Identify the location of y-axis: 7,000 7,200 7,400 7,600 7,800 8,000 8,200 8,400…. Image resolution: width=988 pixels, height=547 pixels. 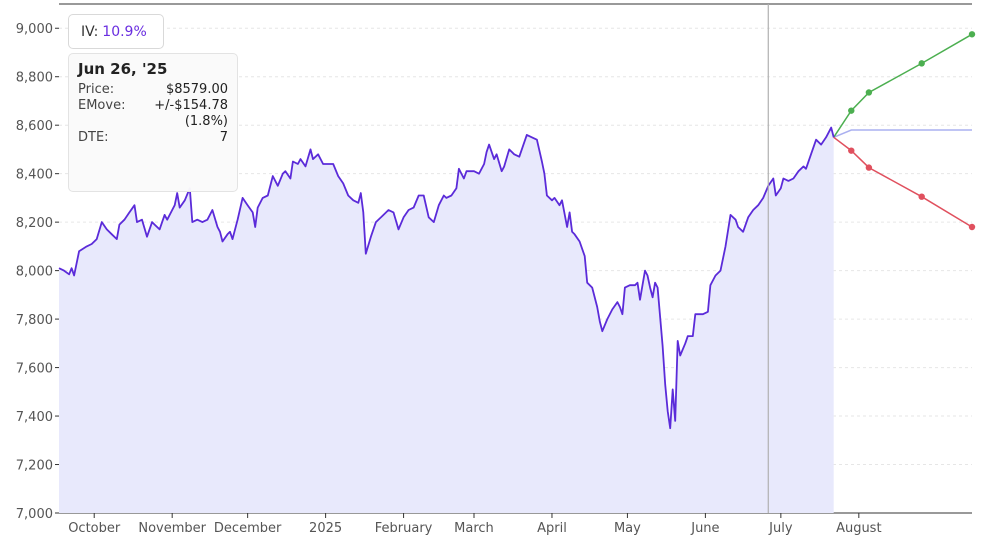
(37, 272).